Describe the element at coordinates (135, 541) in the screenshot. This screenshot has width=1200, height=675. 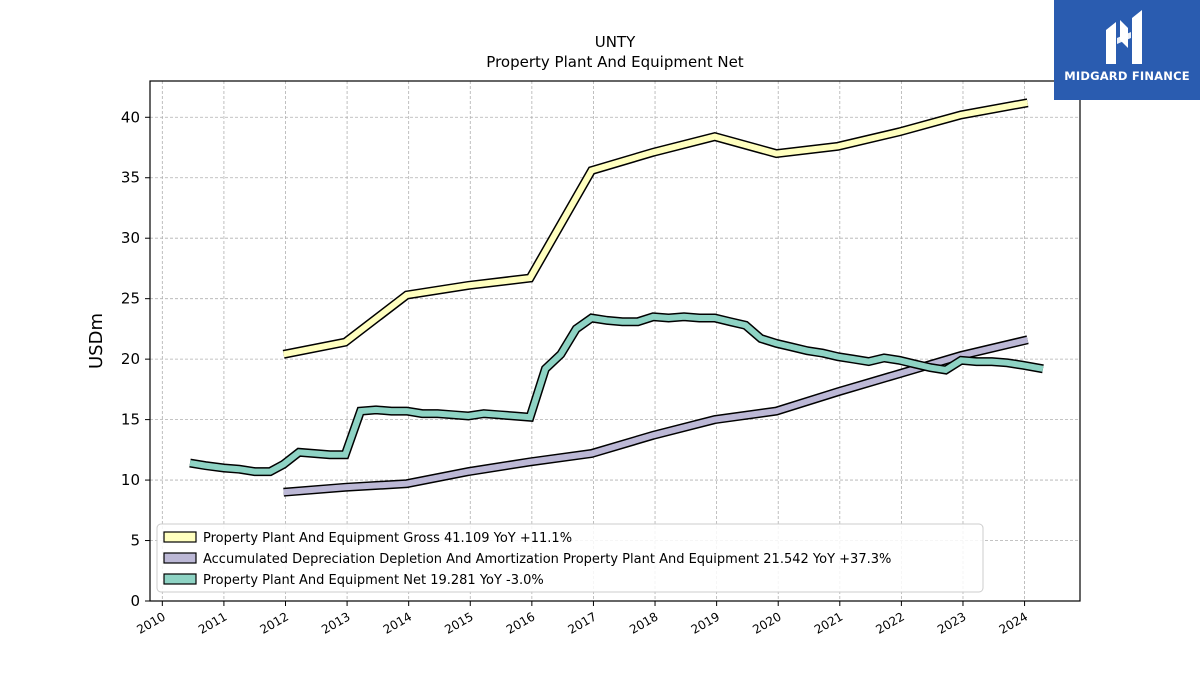
I see `y-tick-label: 5` at that location.